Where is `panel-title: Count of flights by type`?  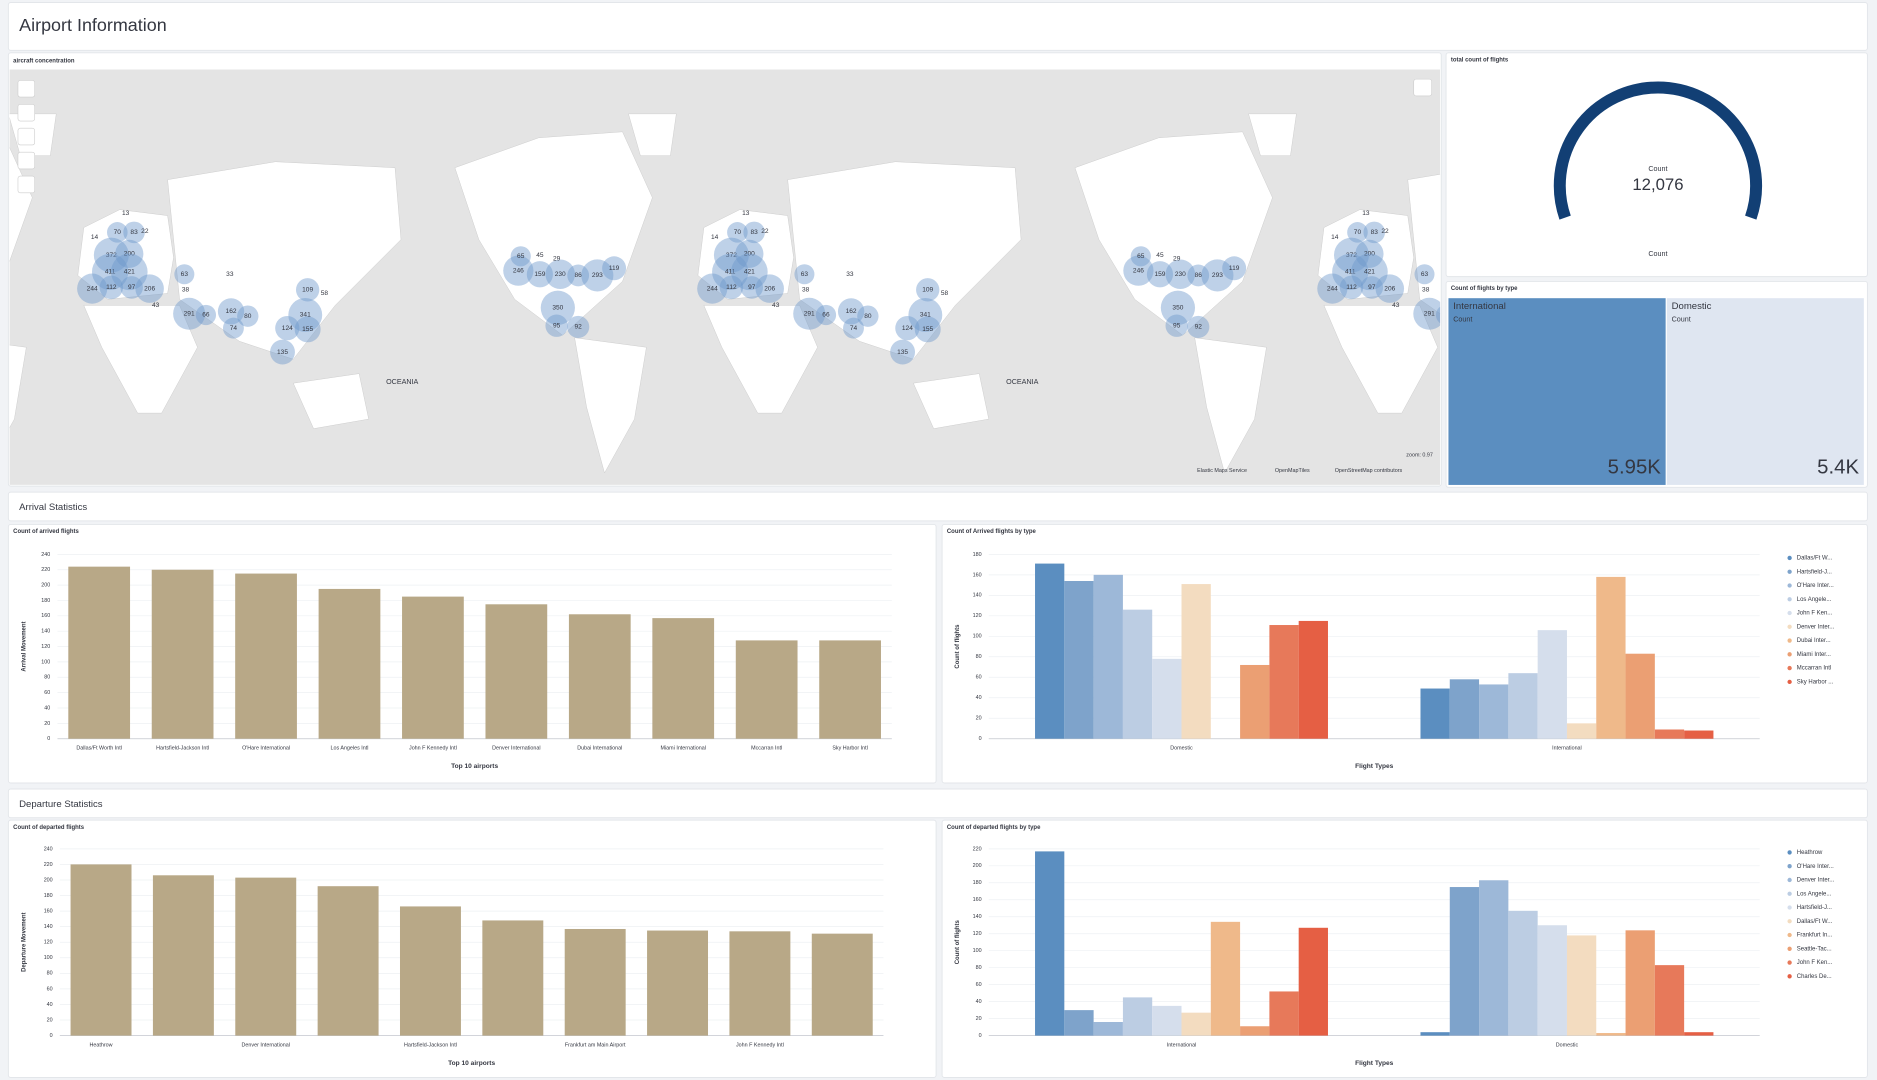
panel-title: Count of flights by type is located at coordinates (1484, 289).